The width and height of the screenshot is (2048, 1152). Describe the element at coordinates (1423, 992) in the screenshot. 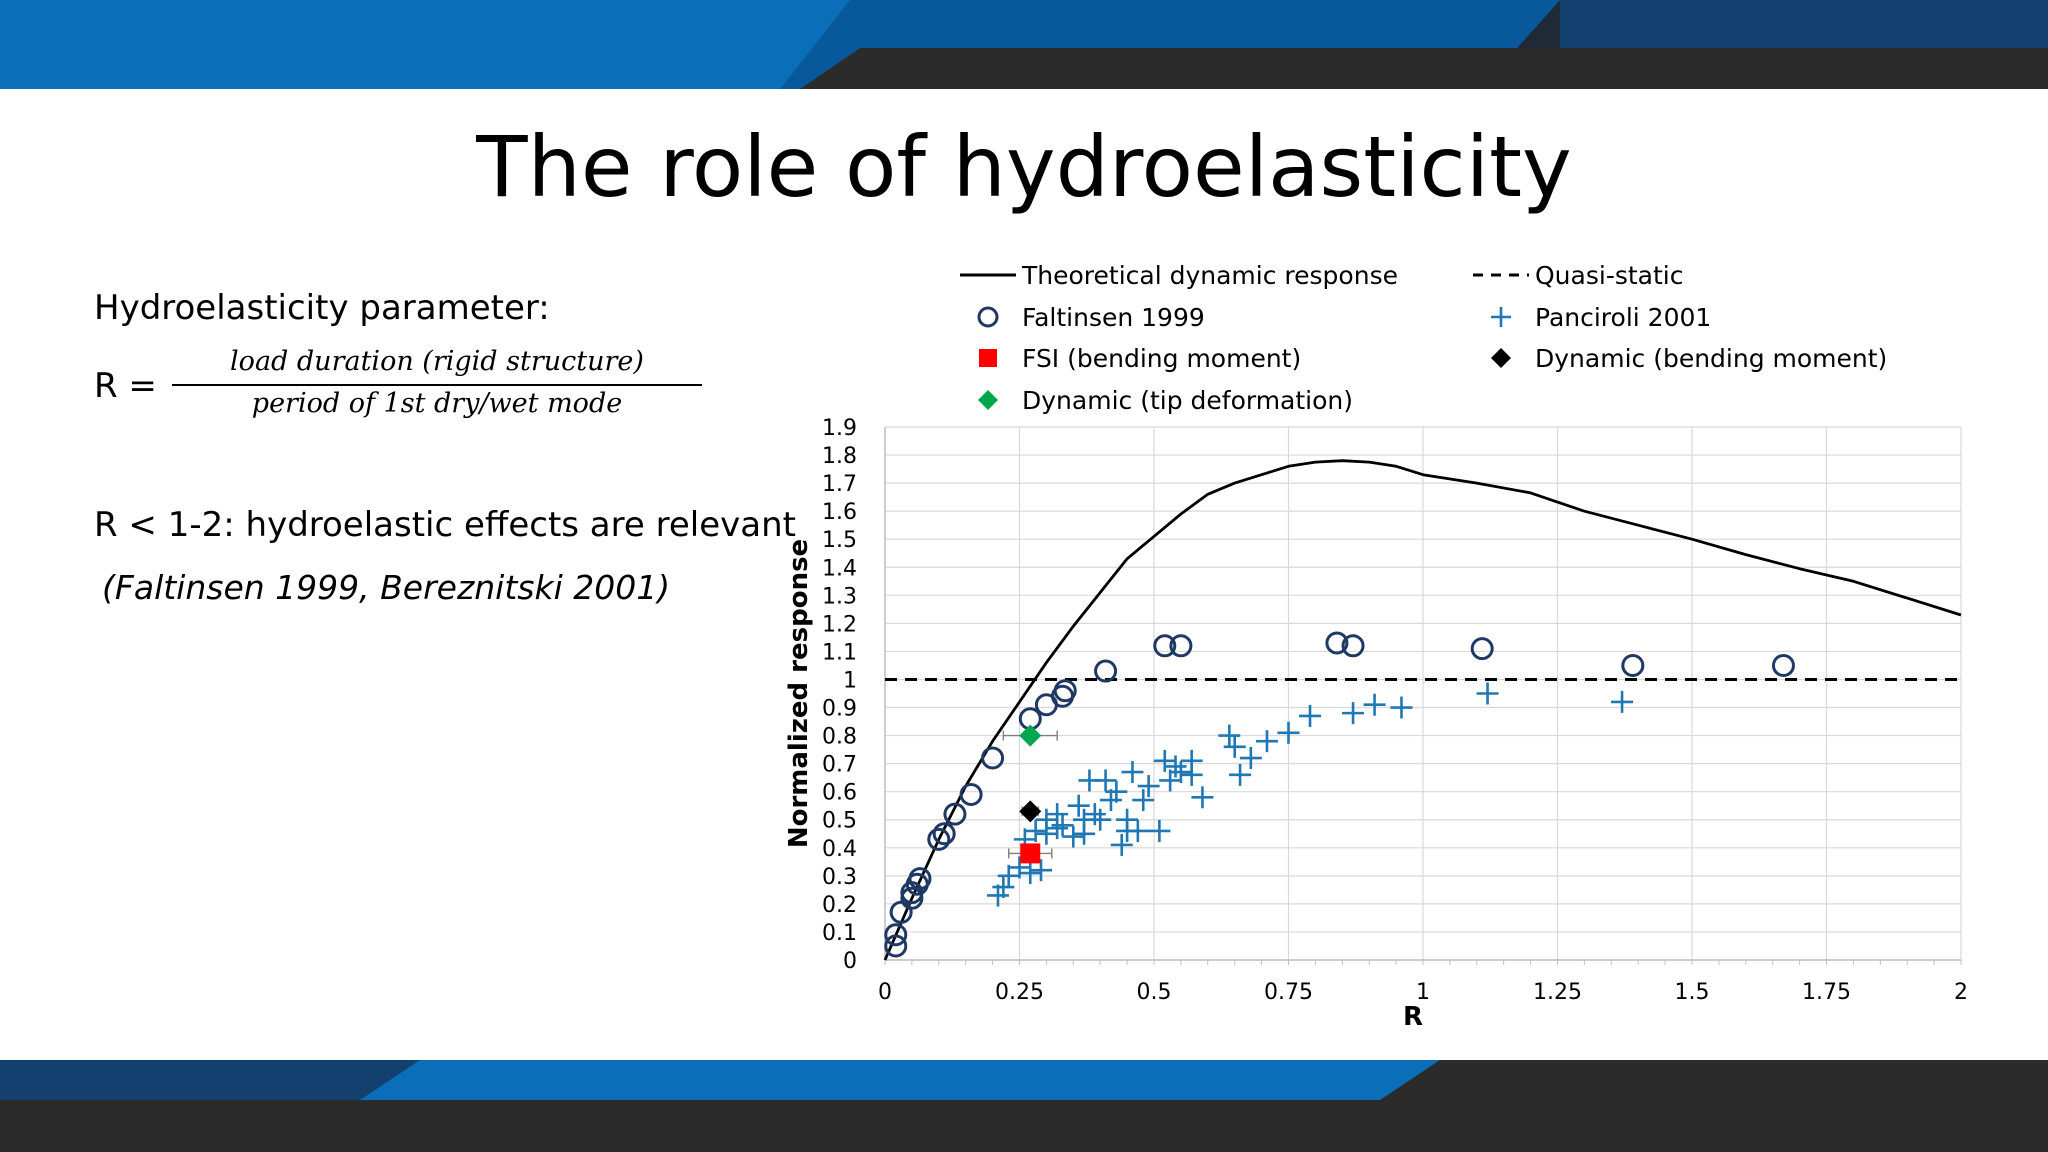

I see `x-tick-label: 1` at that location.